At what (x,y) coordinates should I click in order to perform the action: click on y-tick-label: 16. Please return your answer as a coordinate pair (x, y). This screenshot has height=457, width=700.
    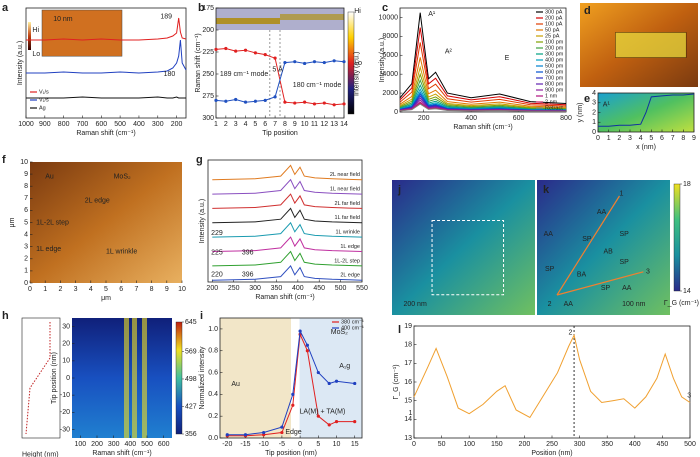
    Looking at the image, I should click on (408, 382).